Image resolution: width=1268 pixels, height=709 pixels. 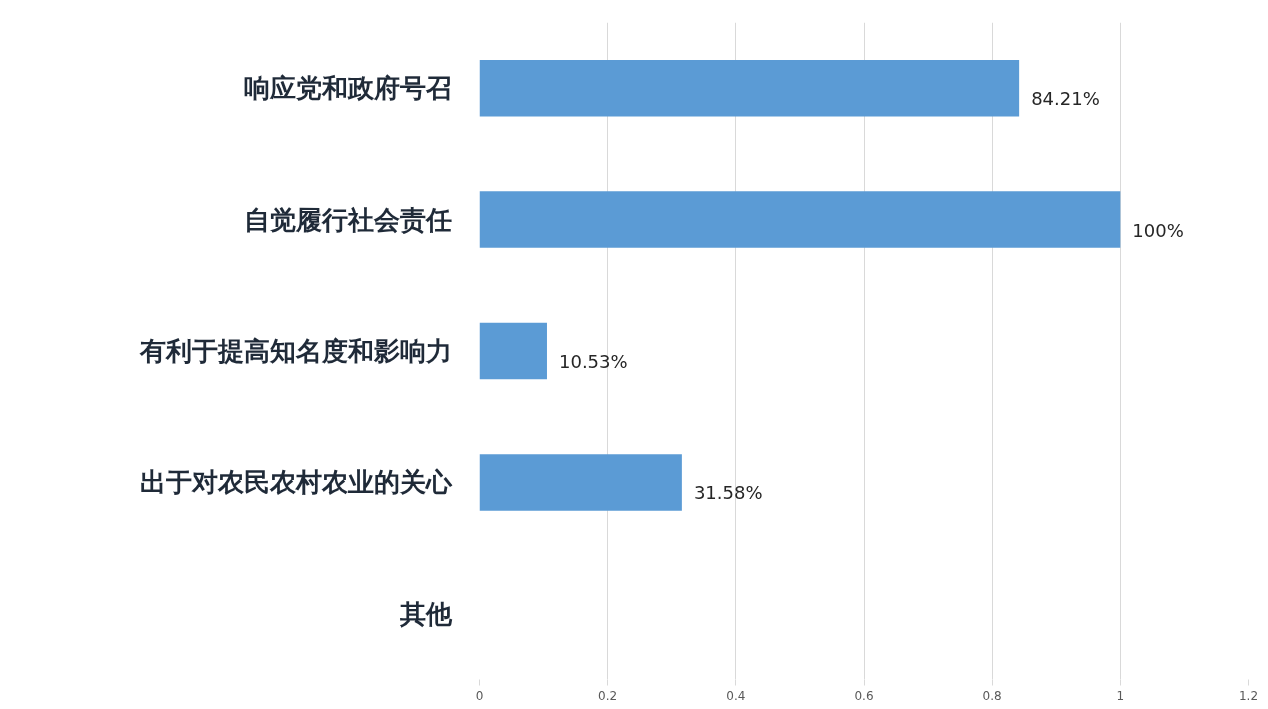 What do you see at coordinates (593, 361) in the screenshot?
I see `data-label: 10.53%` at bounding box center [593, 361].